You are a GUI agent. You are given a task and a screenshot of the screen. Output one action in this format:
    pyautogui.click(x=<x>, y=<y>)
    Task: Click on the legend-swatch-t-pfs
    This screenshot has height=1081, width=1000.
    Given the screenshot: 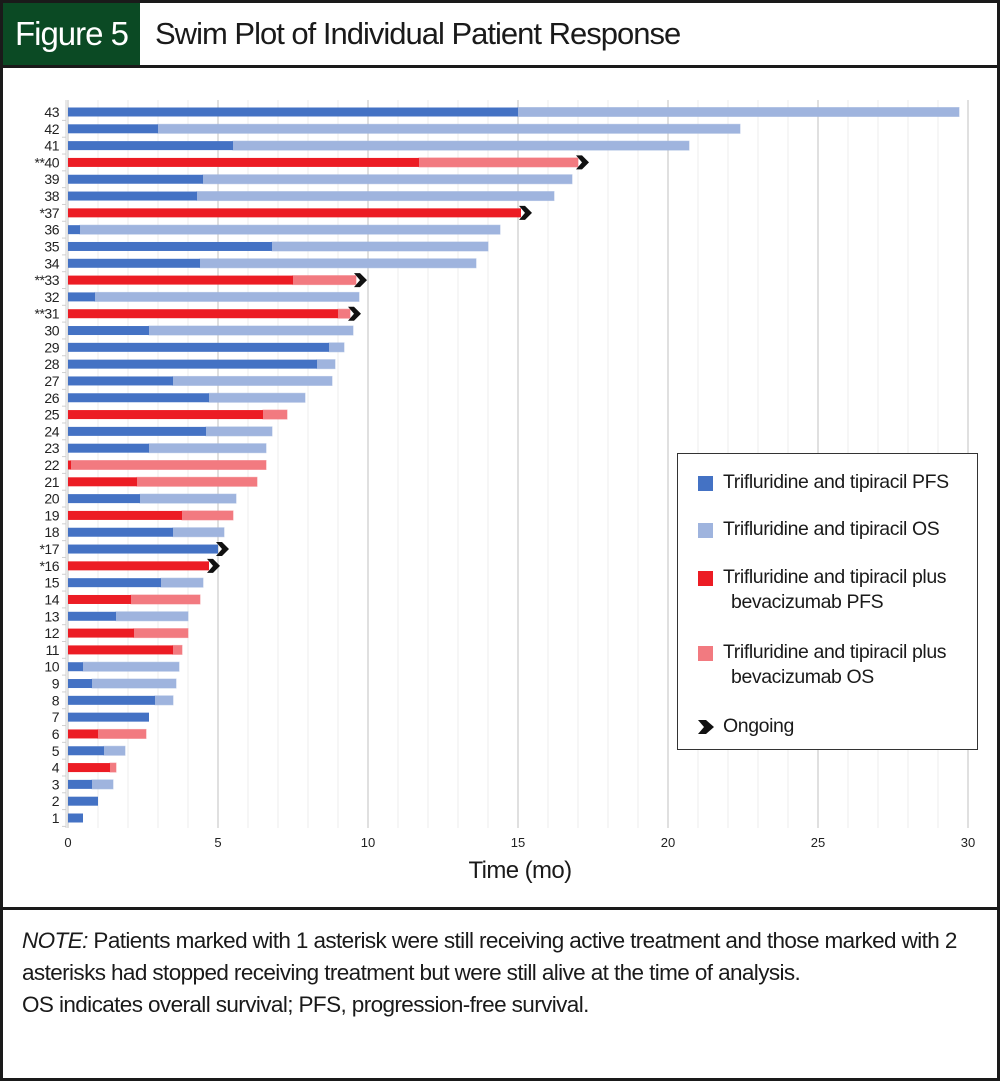 What is the action you would take?
    pyautogui.click(x=705, y=483)
    